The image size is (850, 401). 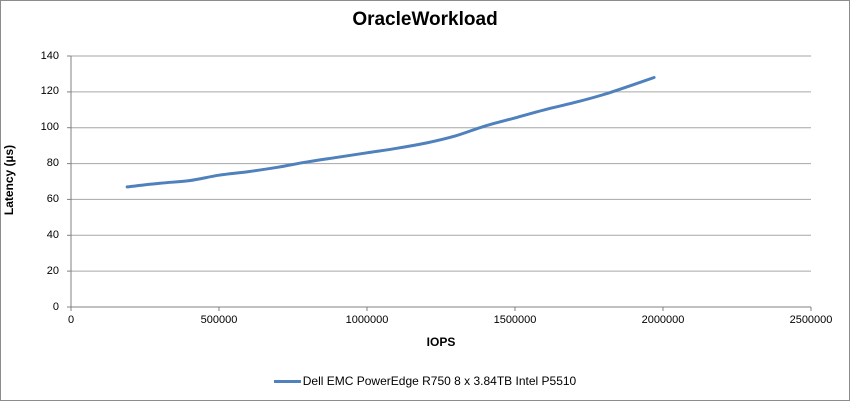 I want to click on y-tick-label: 0, so click(x=55, y=306).